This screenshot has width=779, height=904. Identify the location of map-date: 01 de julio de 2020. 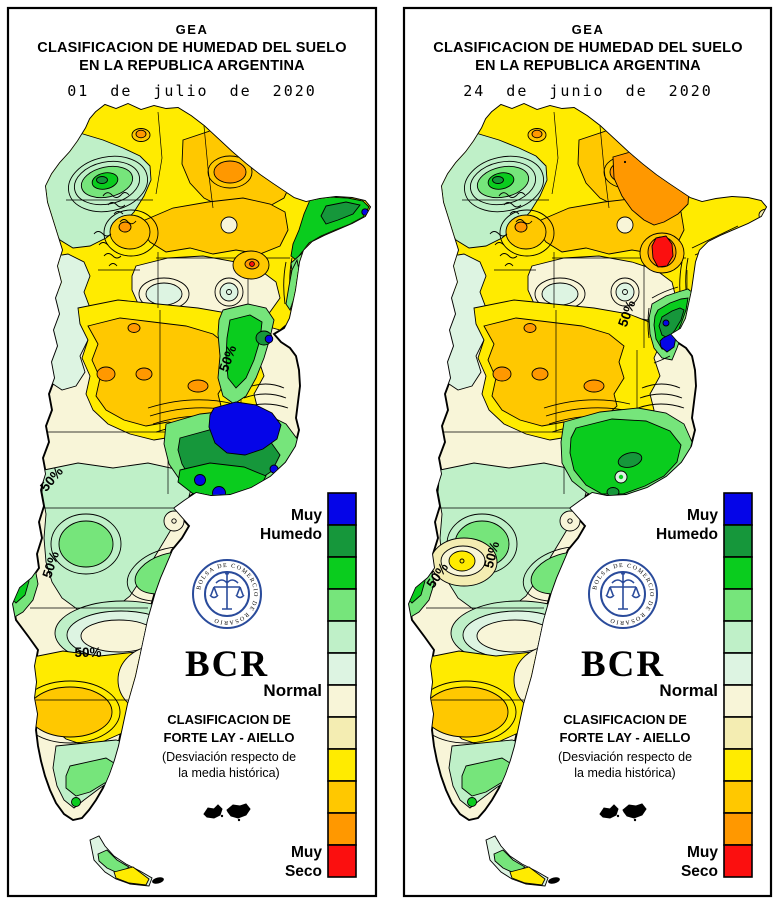
(192, 91).